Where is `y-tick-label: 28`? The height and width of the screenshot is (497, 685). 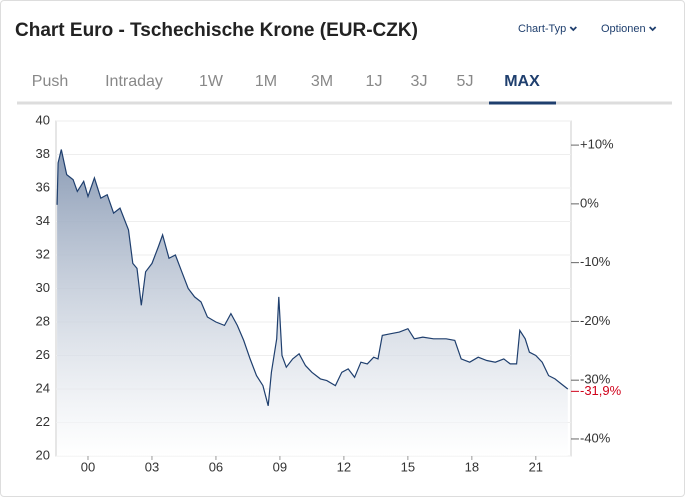
y-tick-label: 28 is located at coordinates (43, 320).